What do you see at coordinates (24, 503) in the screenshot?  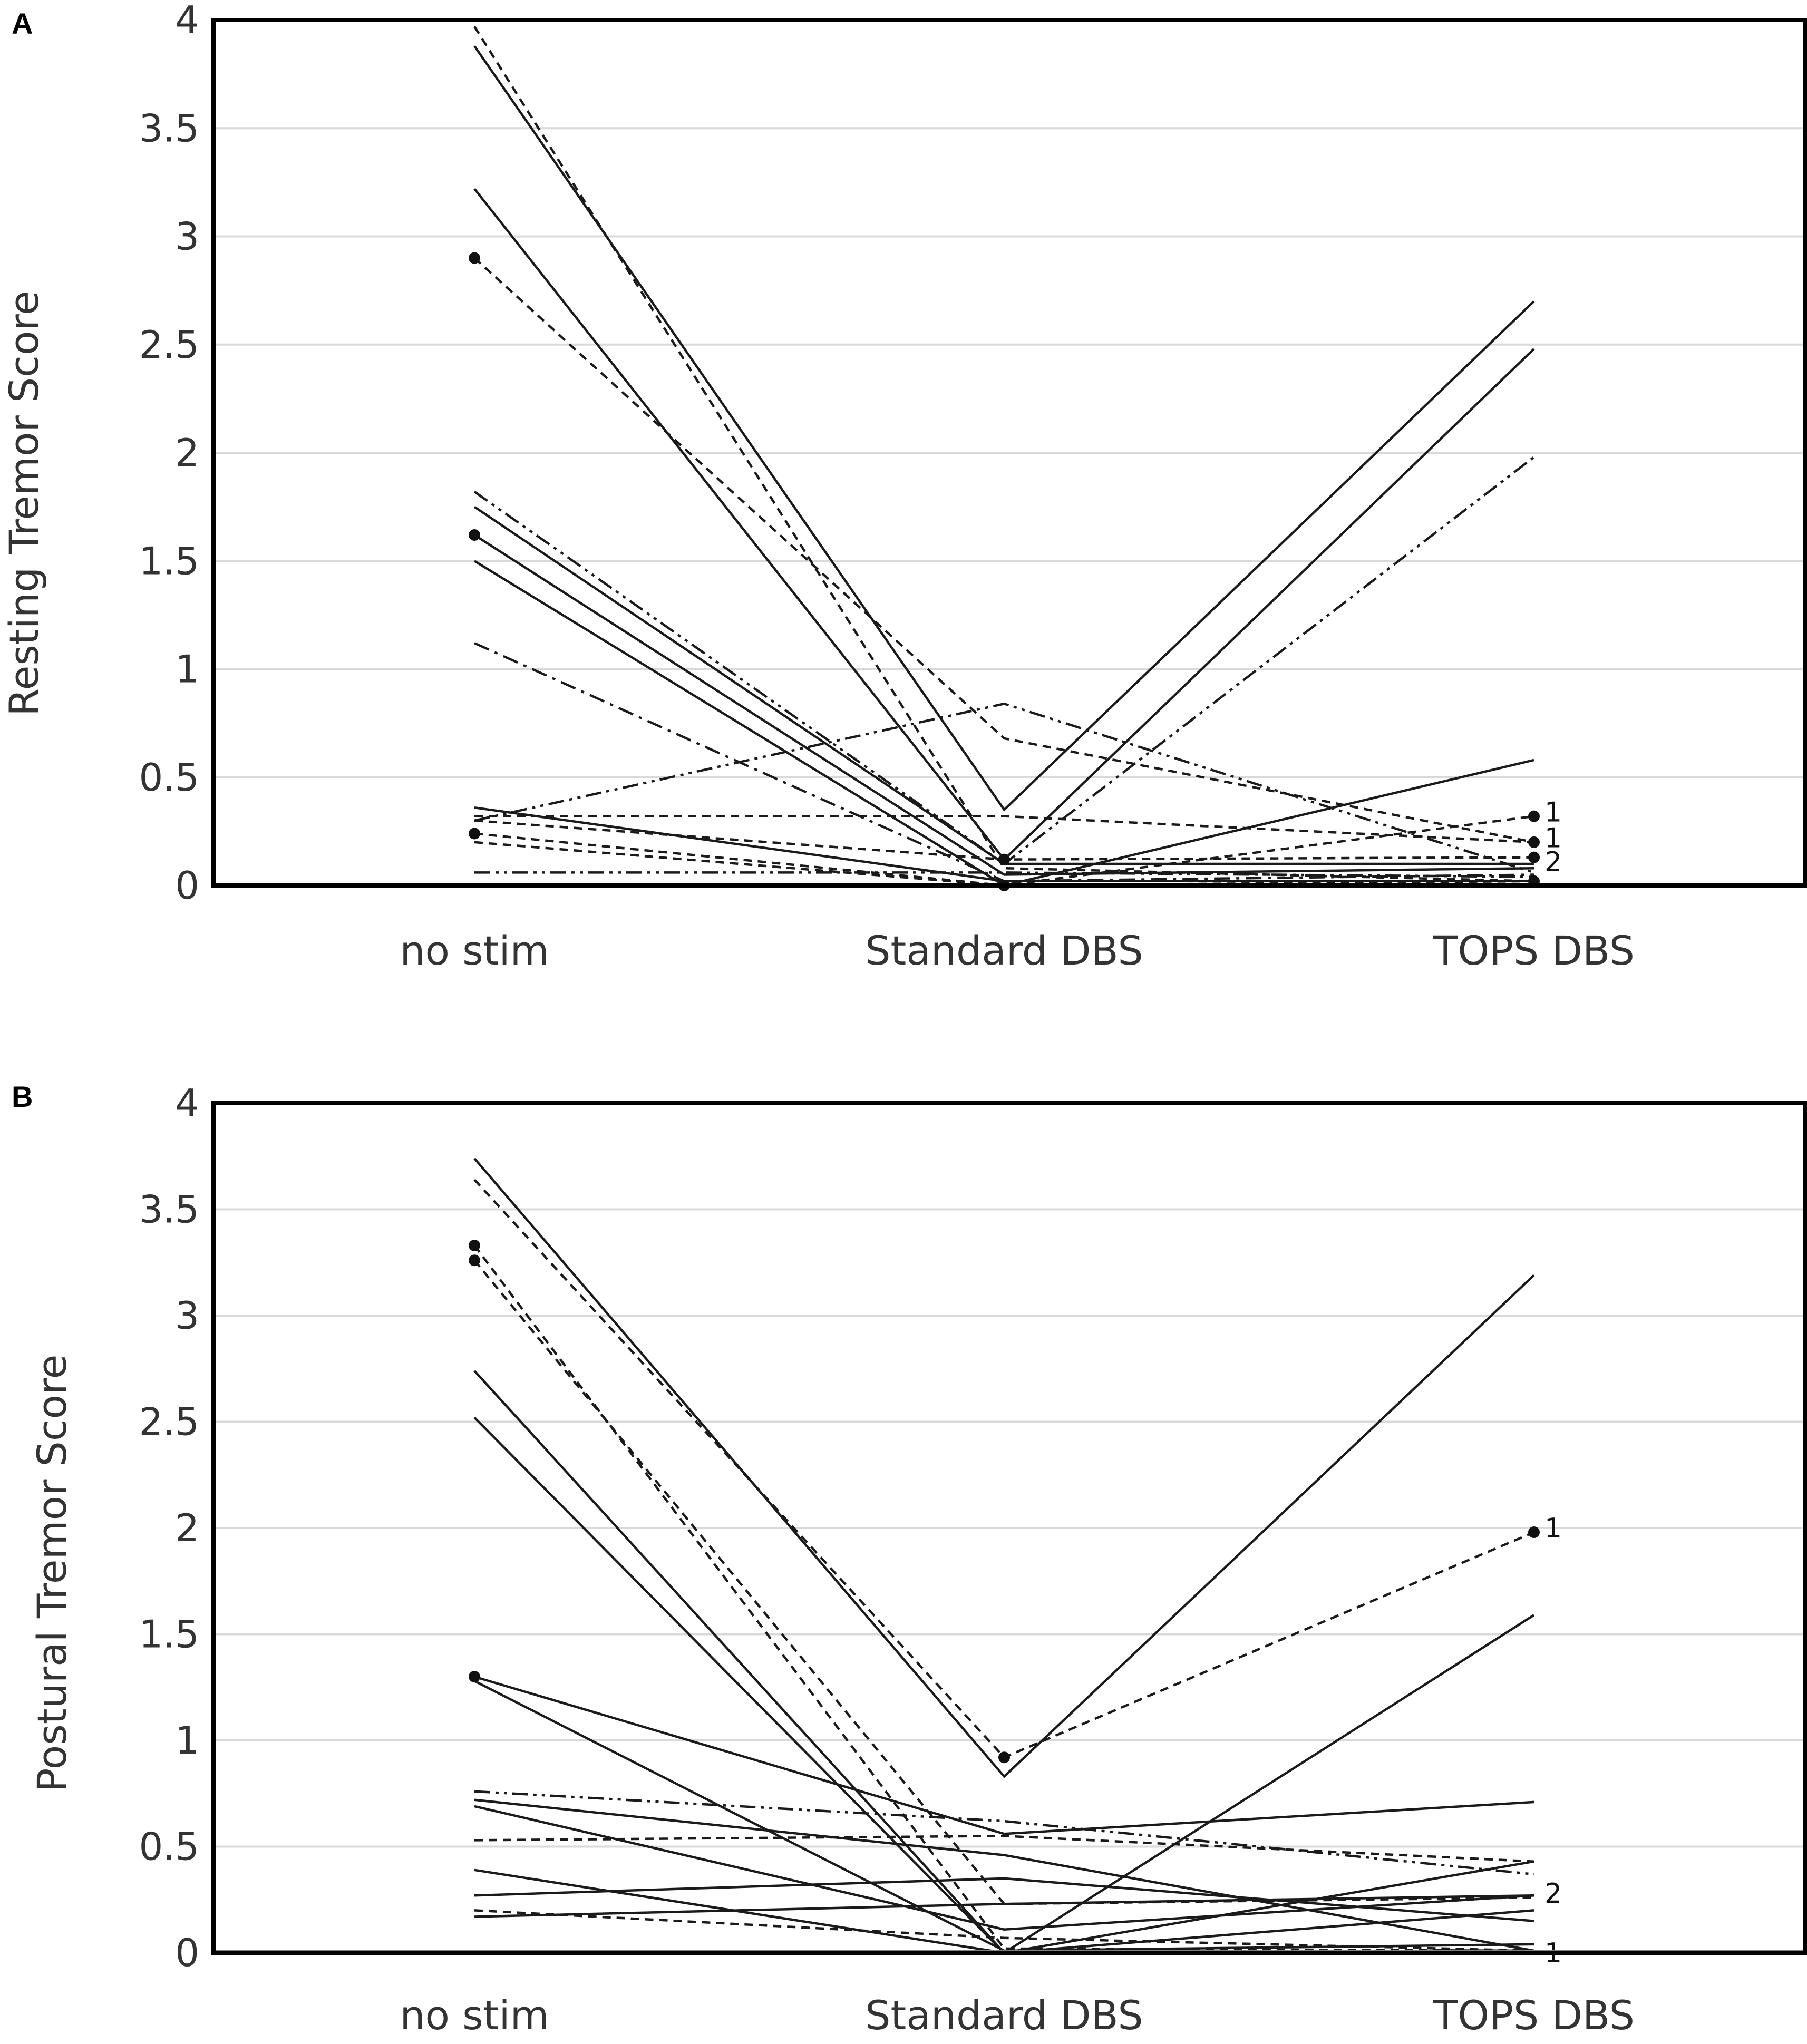 I see `y-axis-label-a: Resting Tremor Score` at bounding box center [24, 503].